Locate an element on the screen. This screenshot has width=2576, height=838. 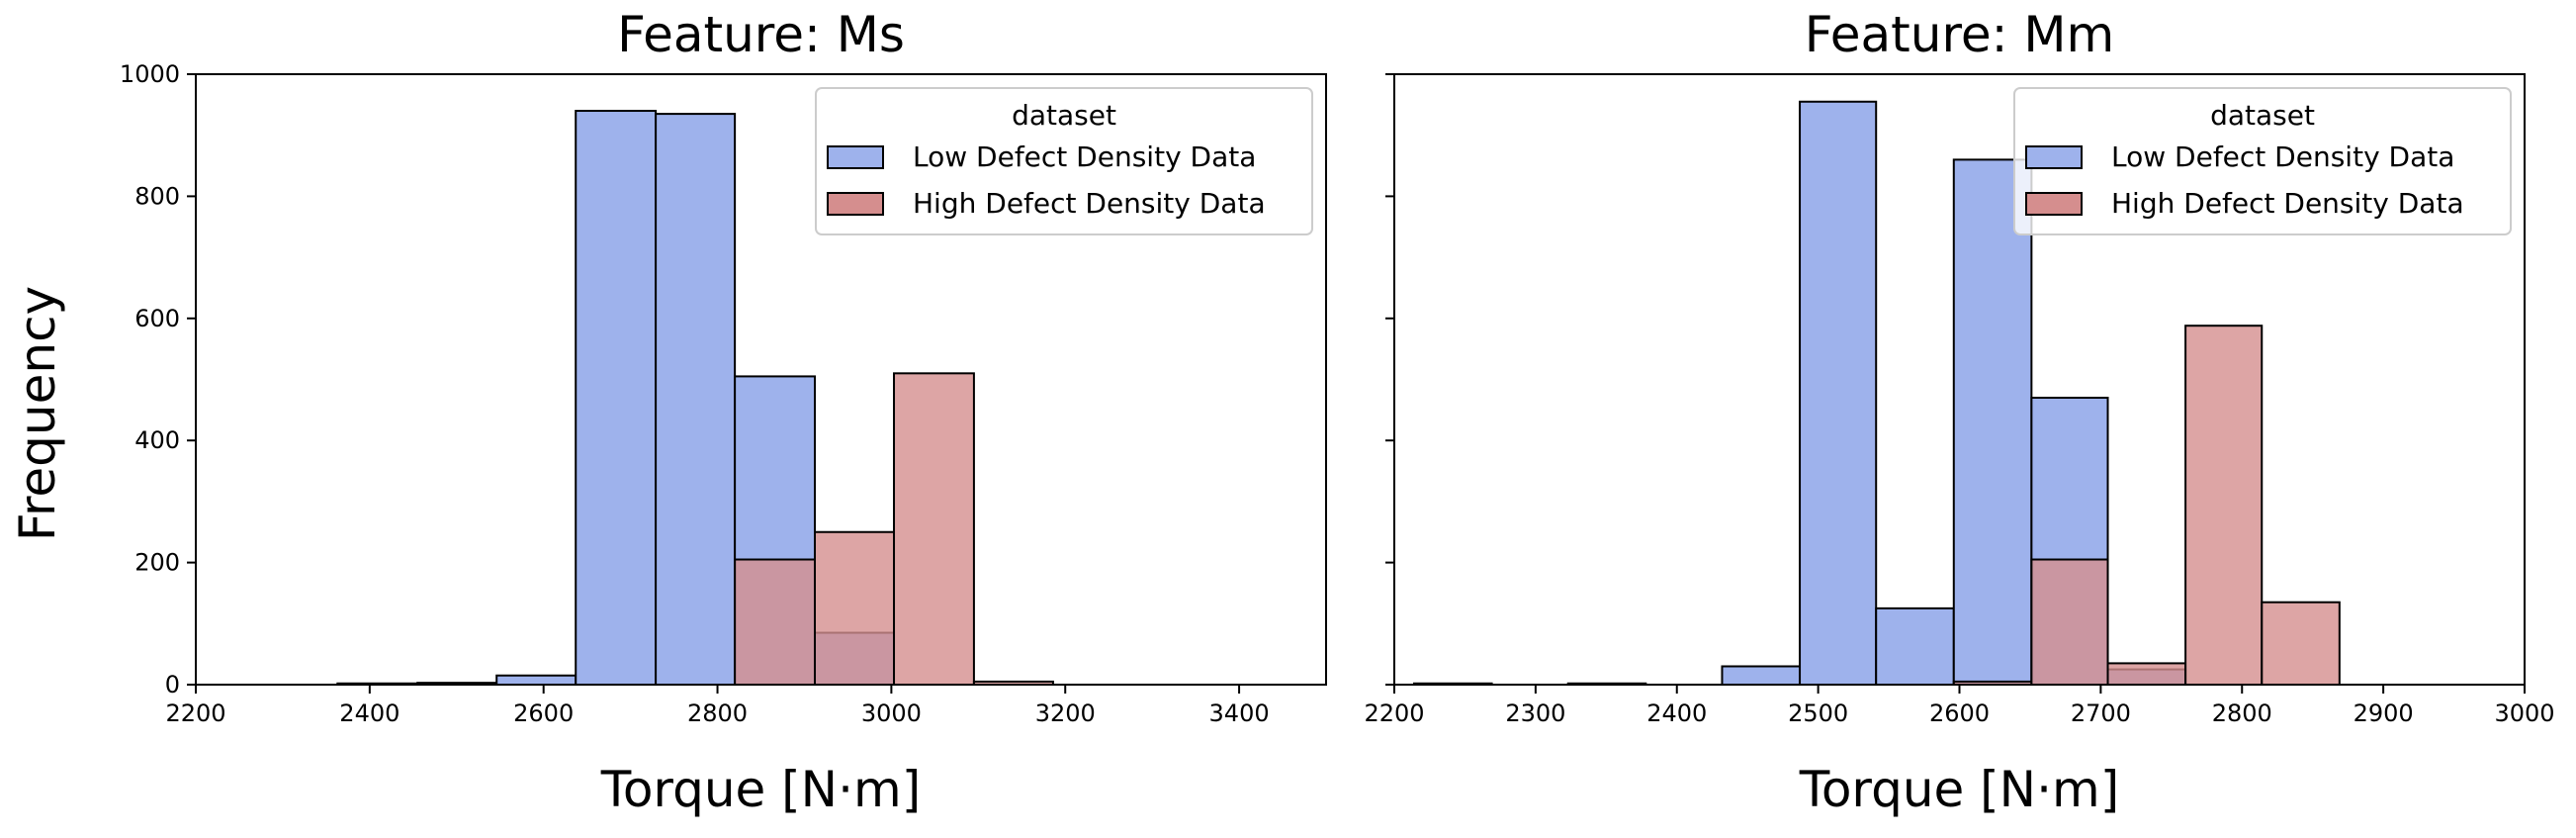
x-tick-label-3: 2800 is located at coordinates (717, 713).